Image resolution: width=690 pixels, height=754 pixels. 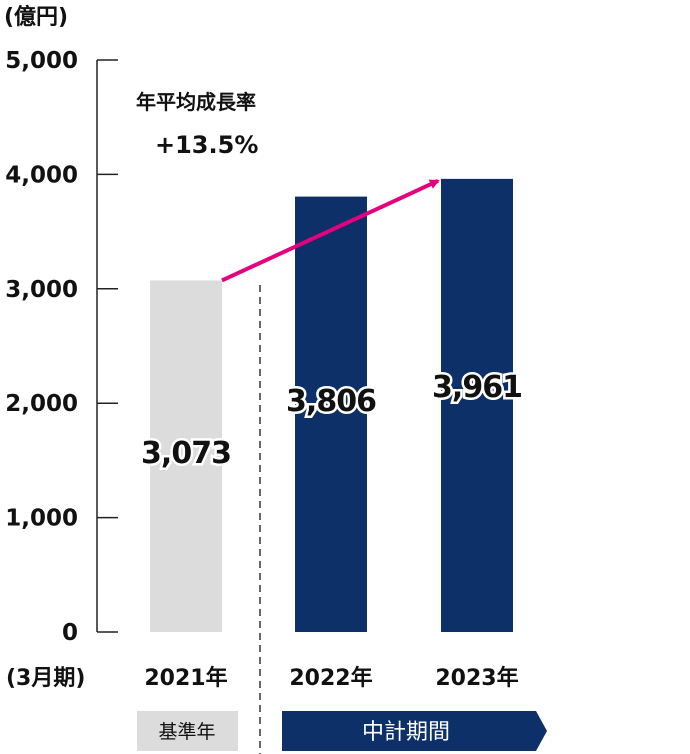 I want to click on bar-2021年, so click(x=186, y=456).